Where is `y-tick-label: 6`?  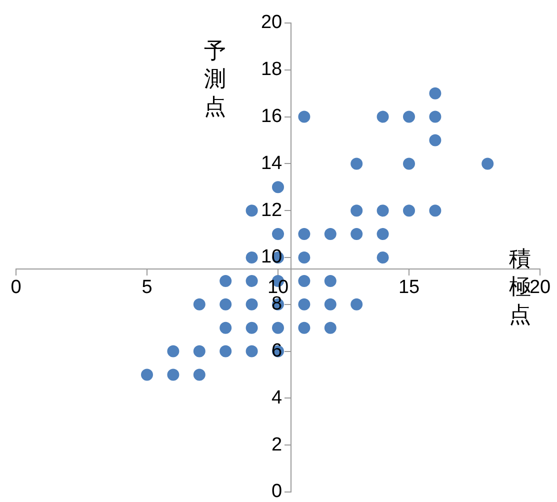
y-tick-label: 6 is located at coordinates (277, 351).